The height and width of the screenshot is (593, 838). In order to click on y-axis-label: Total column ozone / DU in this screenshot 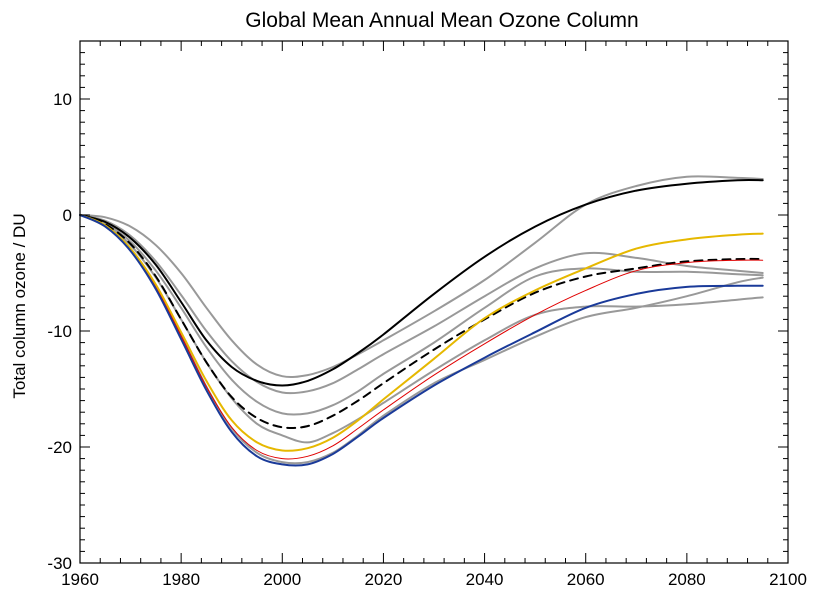, I will do `click(19, 305)`.